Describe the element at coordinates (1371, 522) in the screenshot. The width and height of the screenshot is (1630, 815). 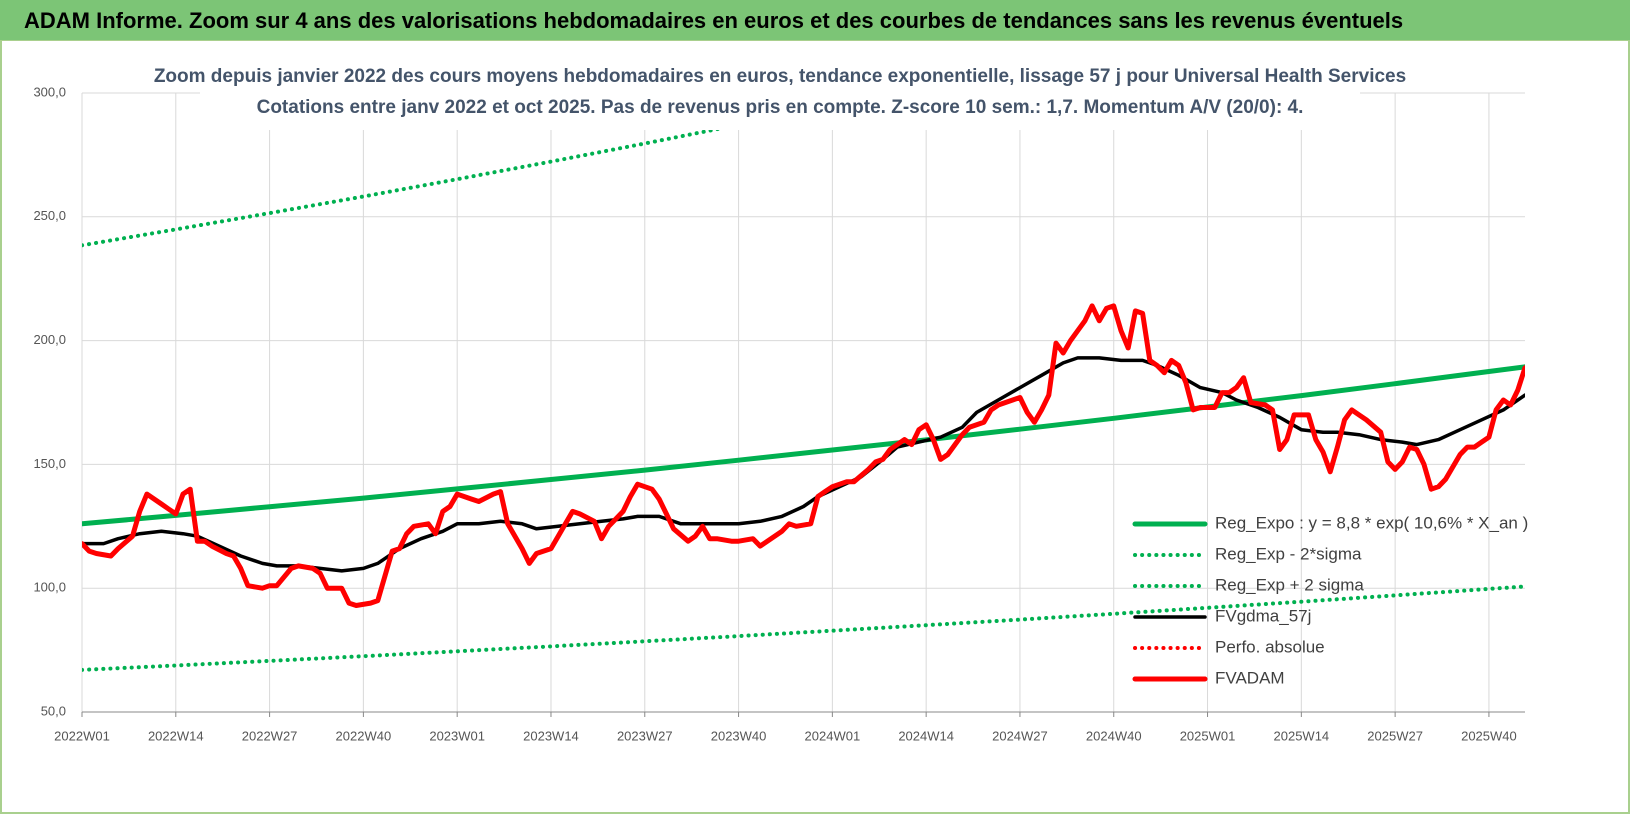
I see `legend-label: Reg_Expo : y = 8,8 * exp( 10,6% * X_an )` at that location.